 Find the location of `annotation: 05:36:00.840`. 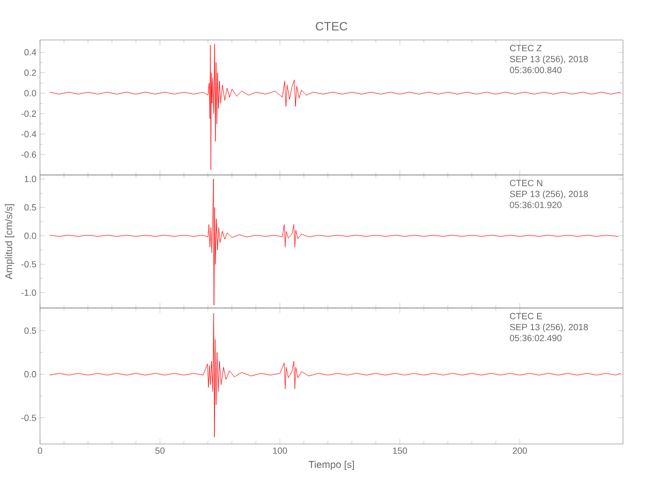

annotation: 05:36:00.840 is located at coordinates (536, 70).